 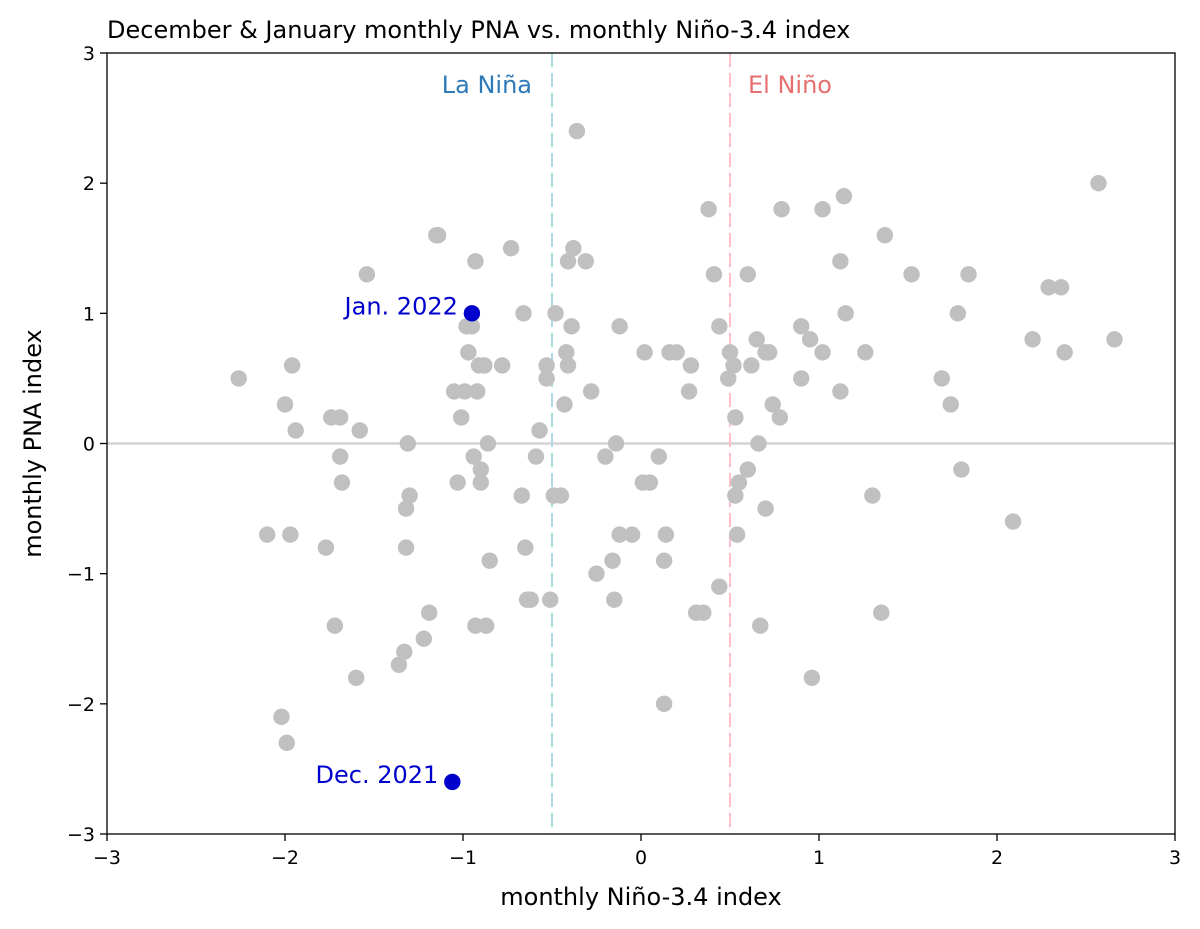 What do you see at coordinates (641, 858) in the screenshot?
I see `x-tick-label: 0` at bounding box center [641, 858].